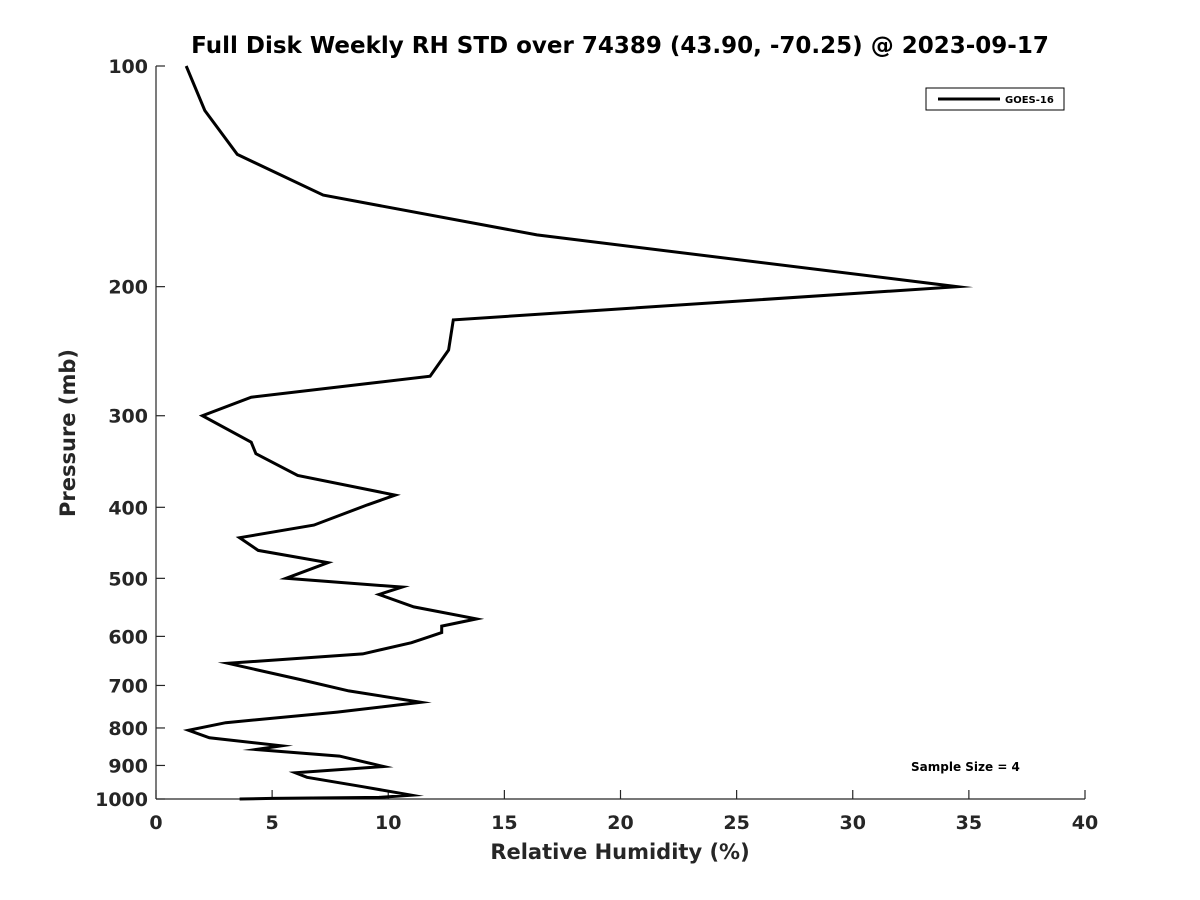 Image resolution: width=1200 pixels, height=900 pixels. I want to click on x-tick-label: 15, so click(504, 823).